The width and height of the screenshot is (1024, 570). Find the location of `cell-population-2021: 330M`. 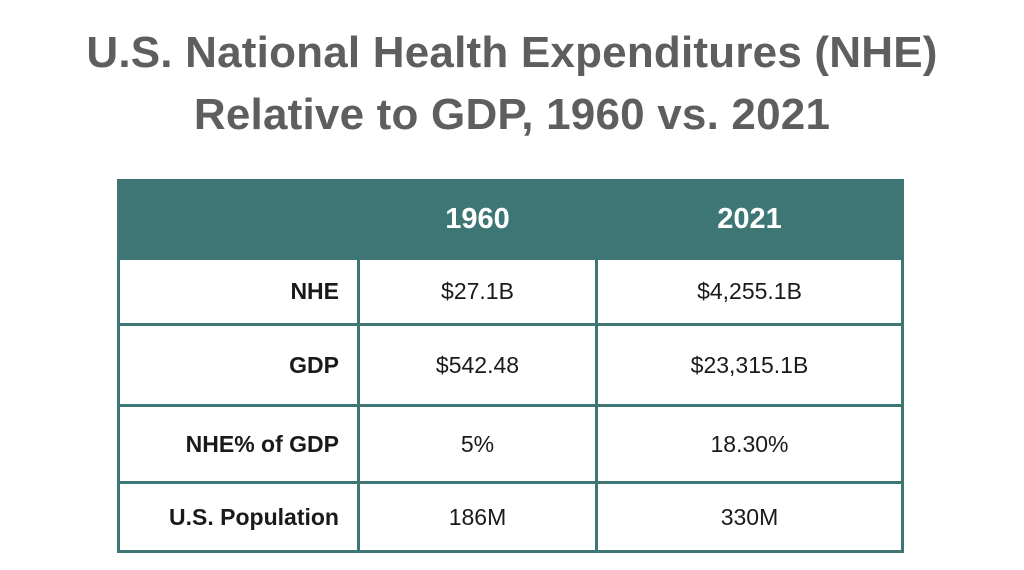

cell-population-2021: 330M is located at coordinates (749, 517).